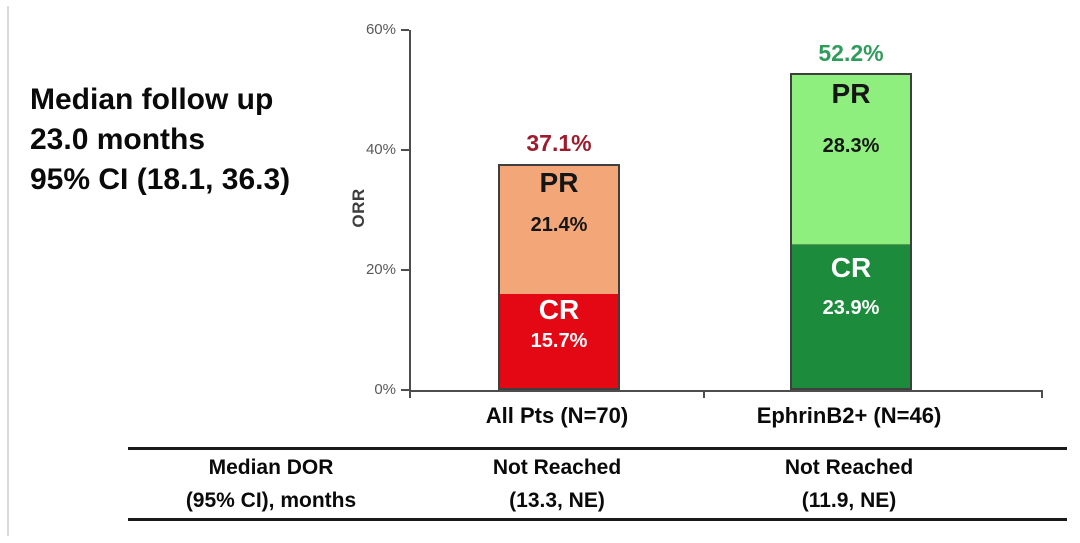  Describe the element at coordinates (559, 309) in the screenshot. I see `segment-cr-all-pts-name: CR` at that location.